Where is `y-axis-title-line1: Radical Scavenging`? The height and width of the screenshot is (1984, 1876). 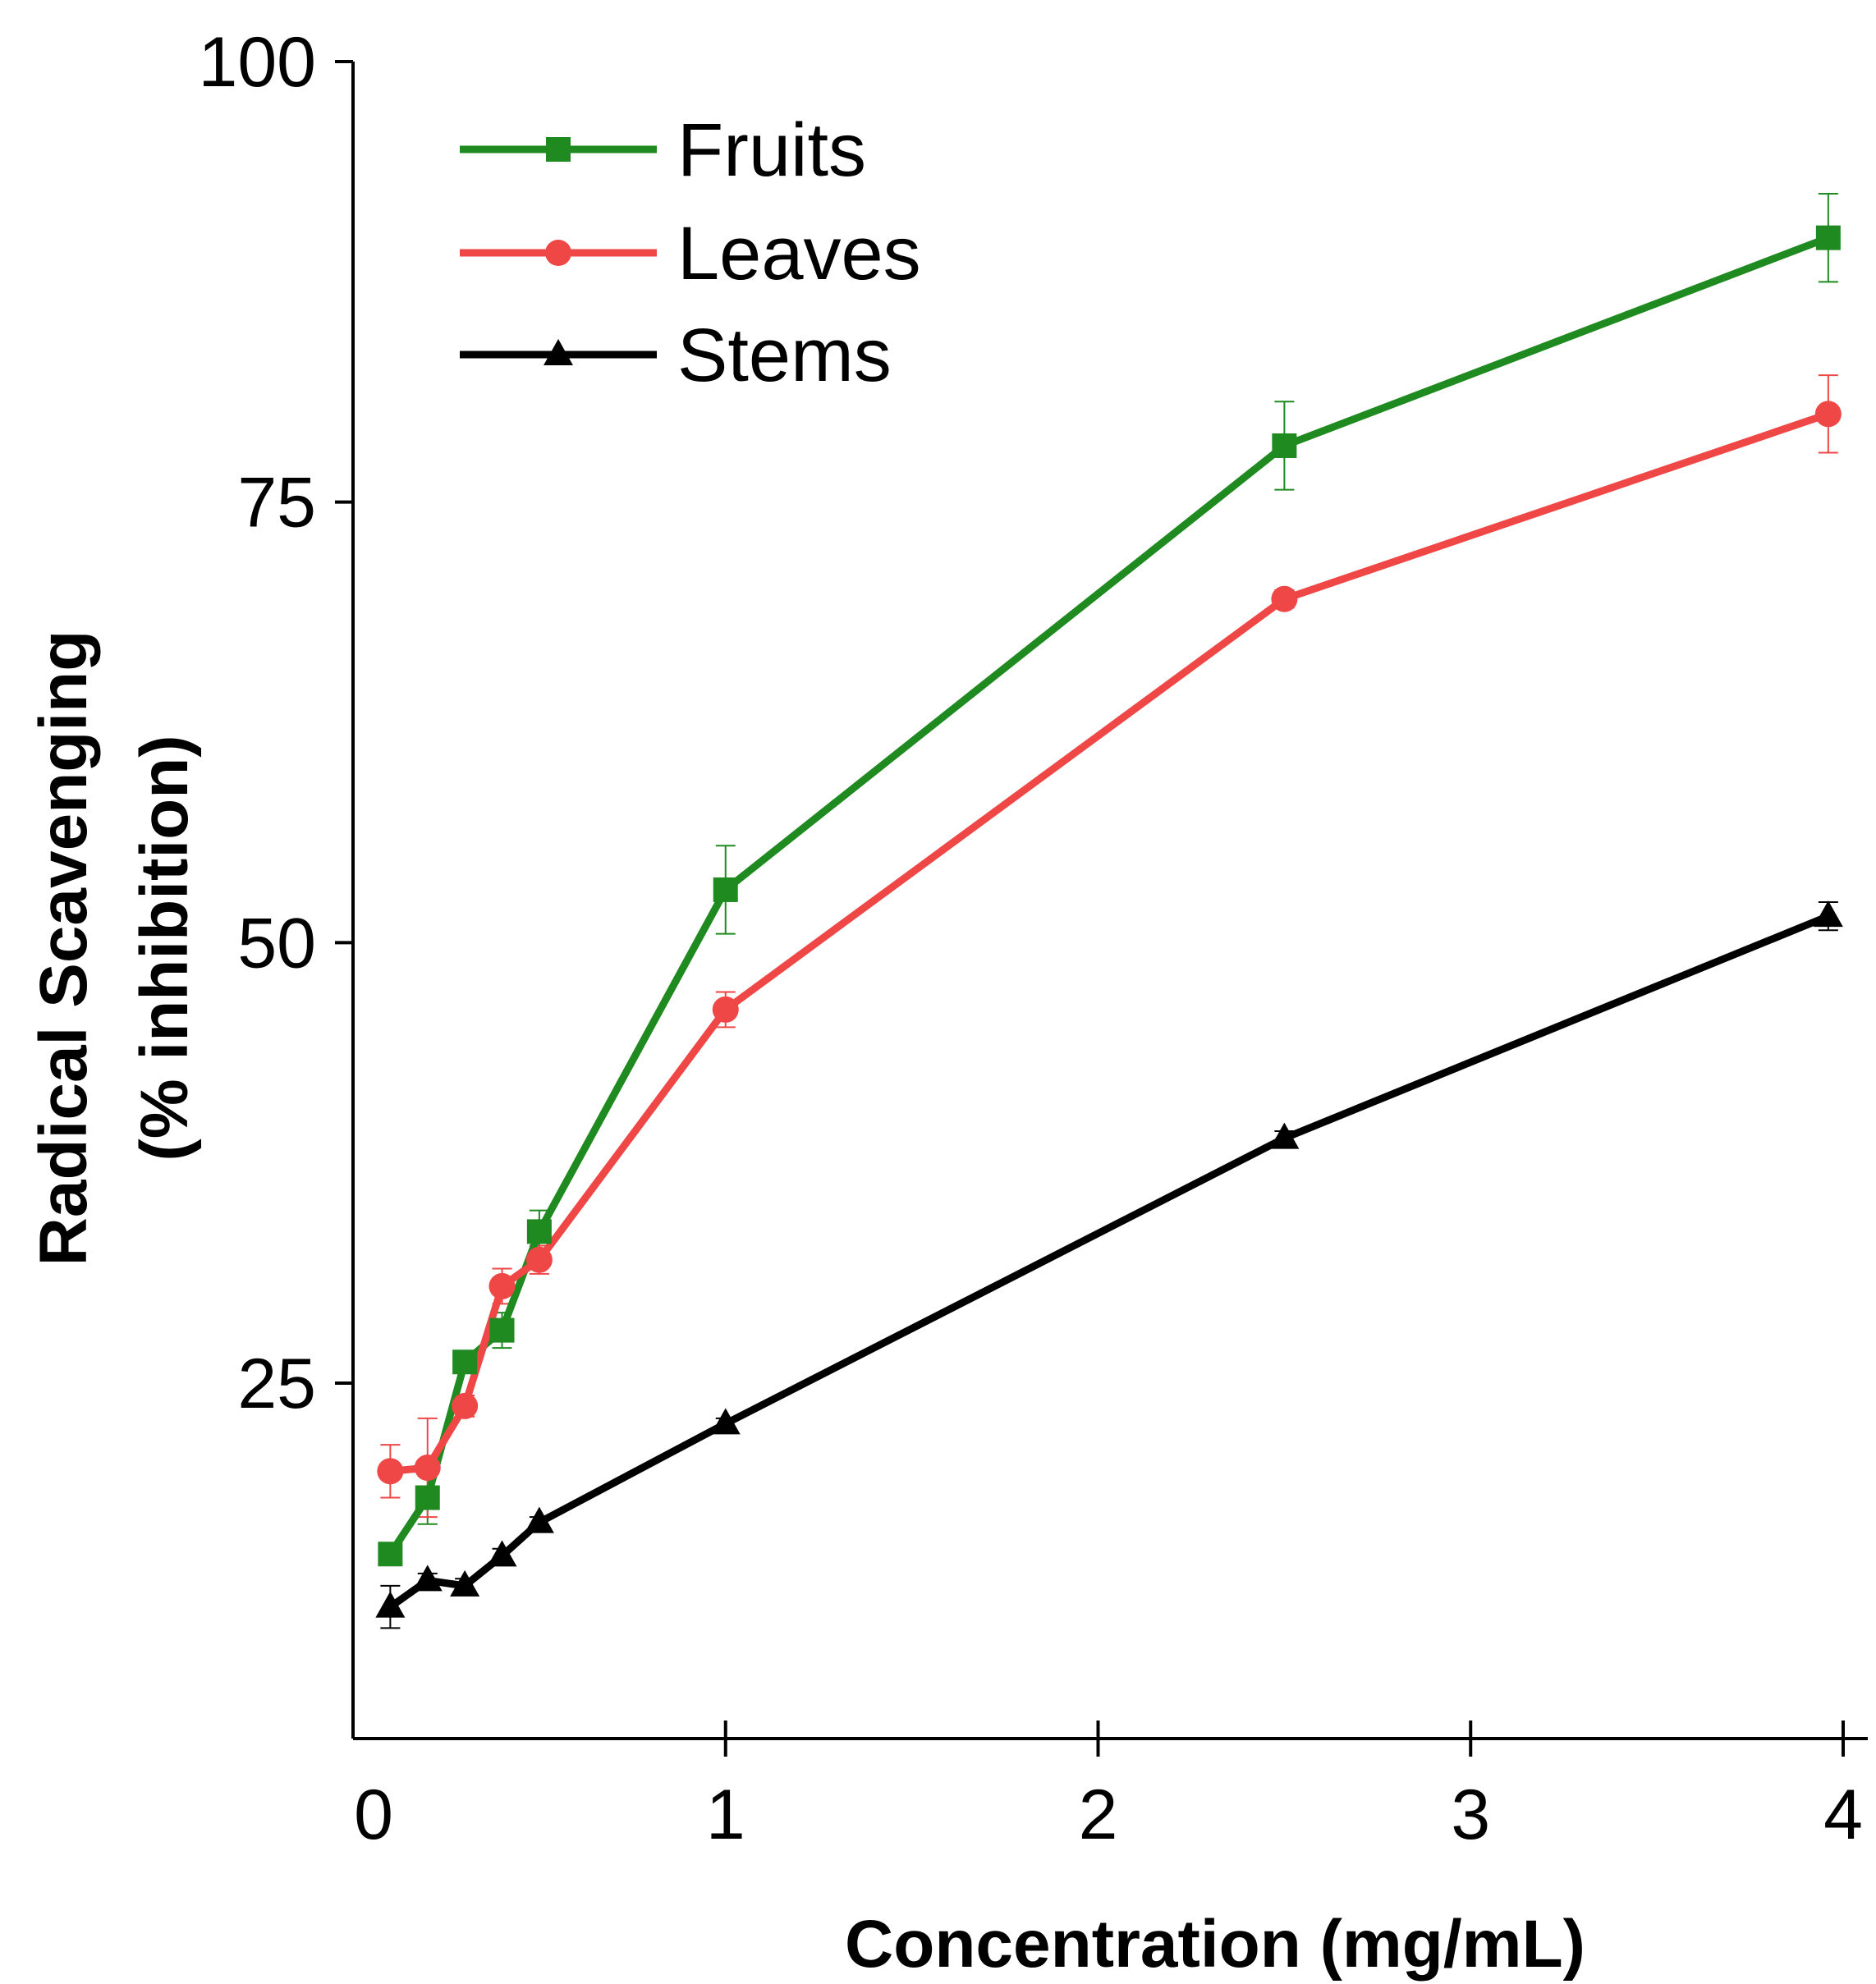 y-axis-title-line1: Radical Scavenging is located at coordinates (63, 949).